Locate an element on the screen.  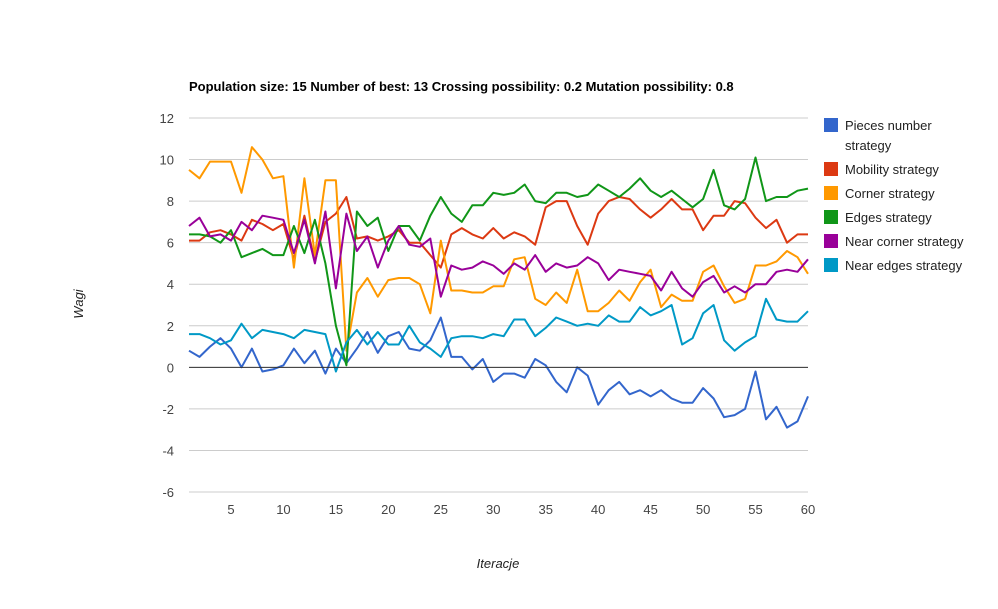
legend-item: Edges strategy is located at coordinates (878, 217).